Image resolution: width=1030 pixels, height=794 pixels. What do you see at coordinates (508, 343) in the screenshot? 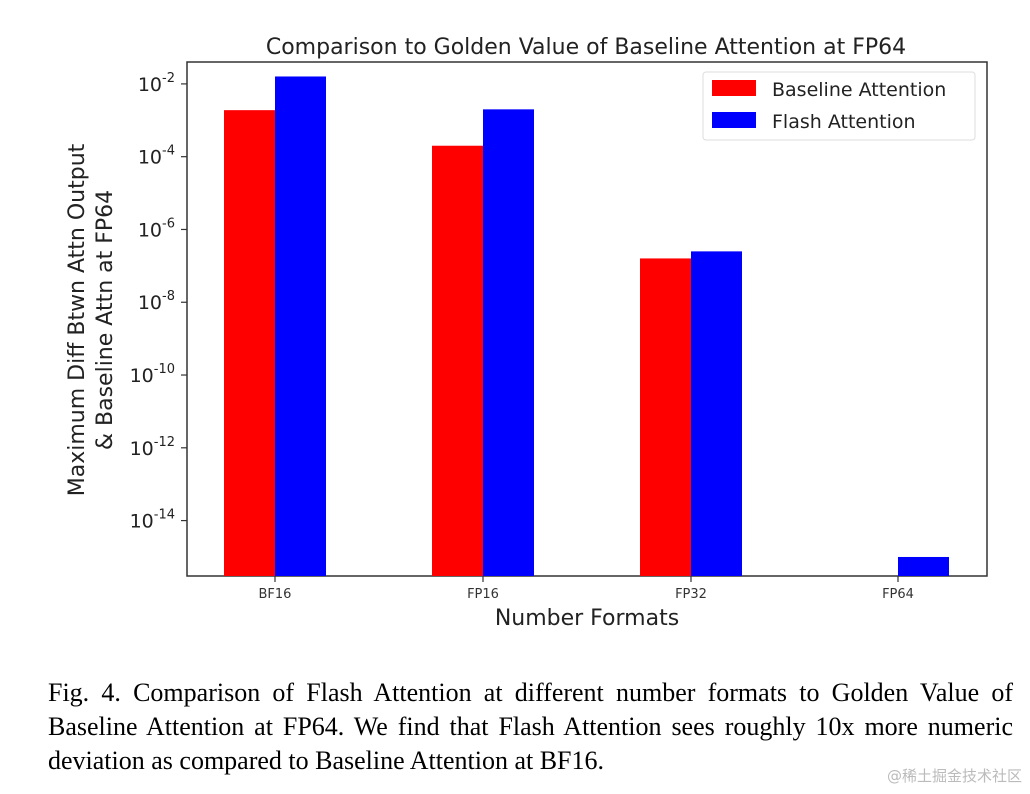
I see `bar-flash-fp16` at bounding box center [508, 343].